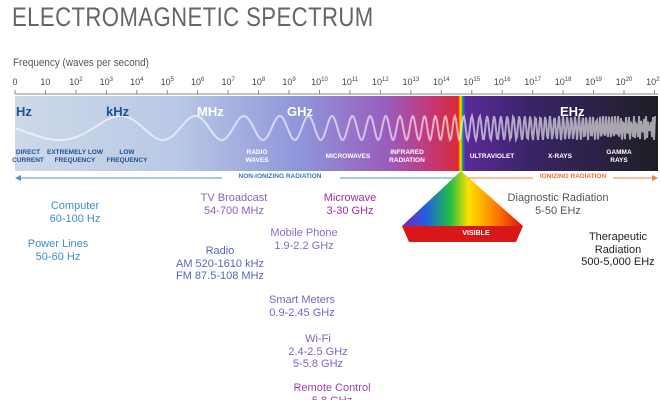  Describe the element at coordinates (234, 210) in the screenshot. I see `application-range: 54-700 MHz` at that location.